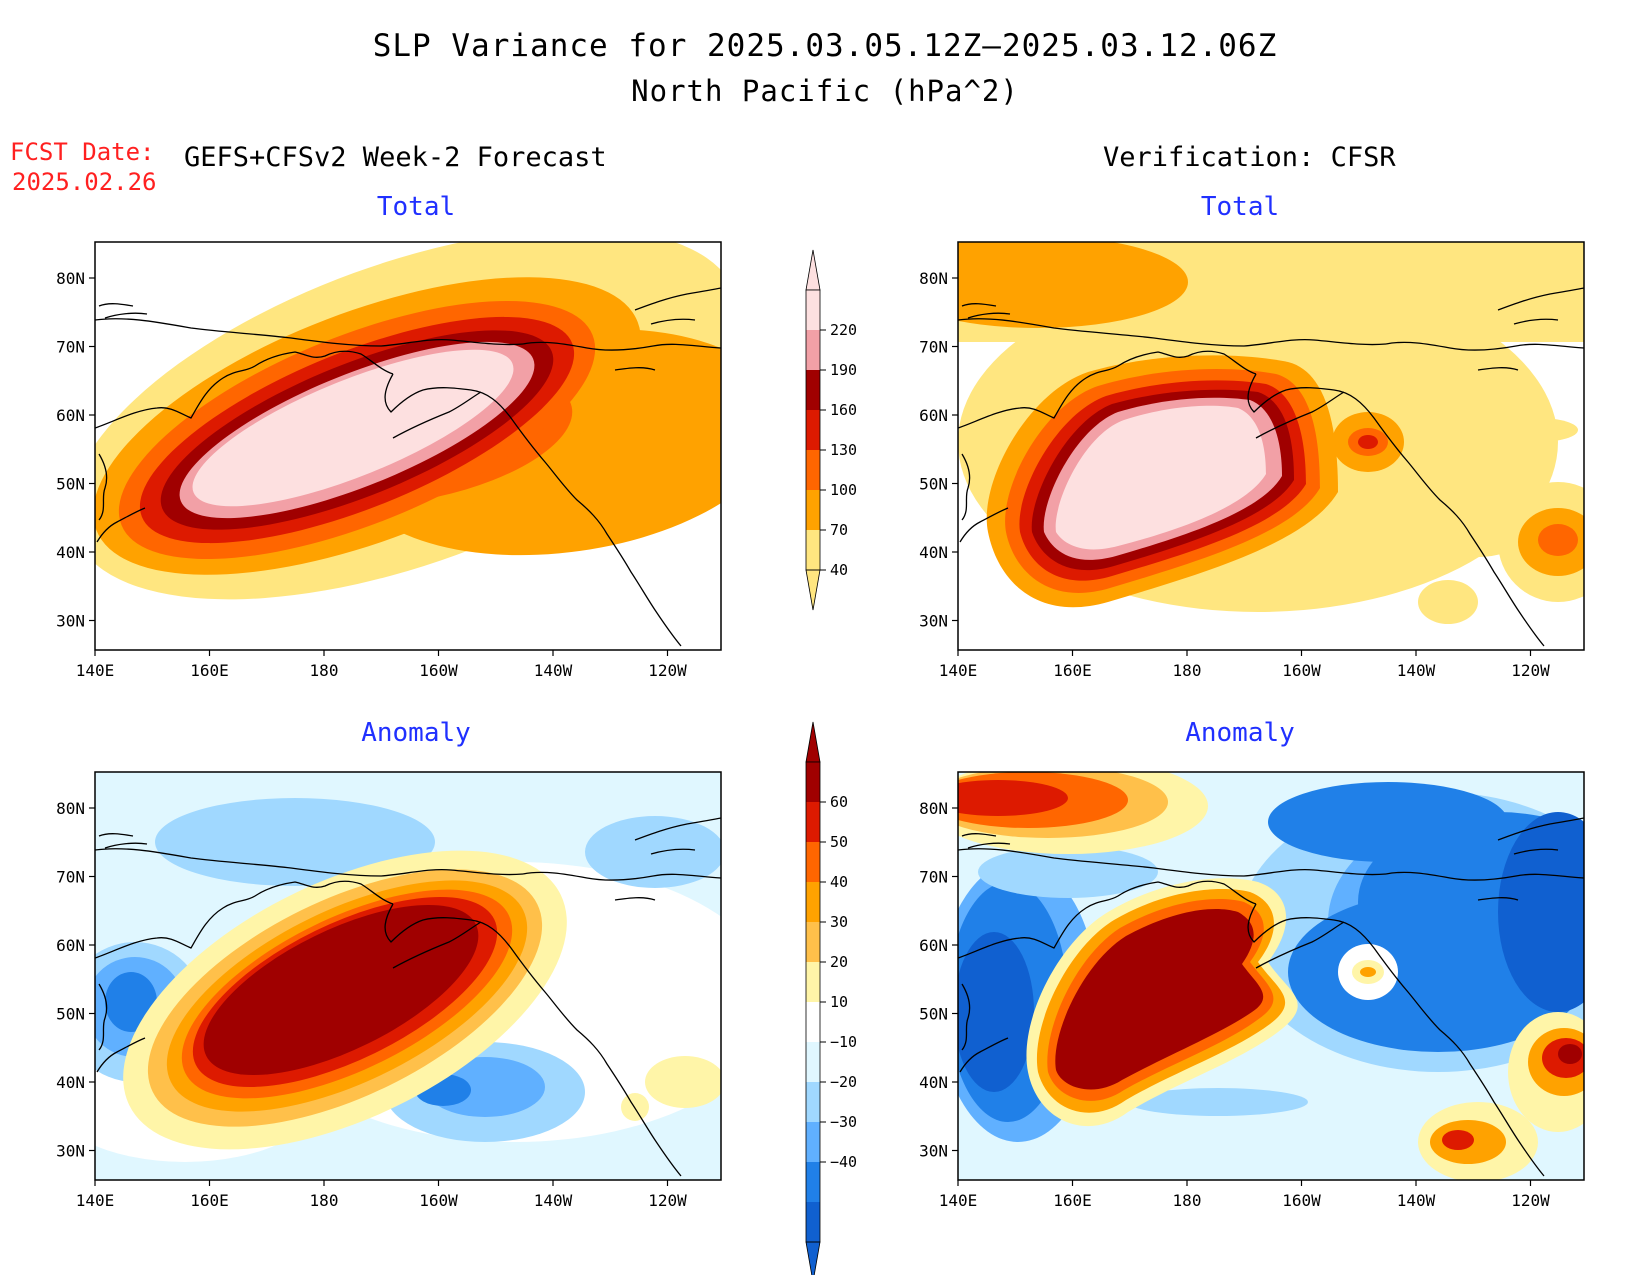  What do you see at coordinates (839, 922) in the screenshot?
I see `colorbar-label: 30` at bounding box center [839, 922].